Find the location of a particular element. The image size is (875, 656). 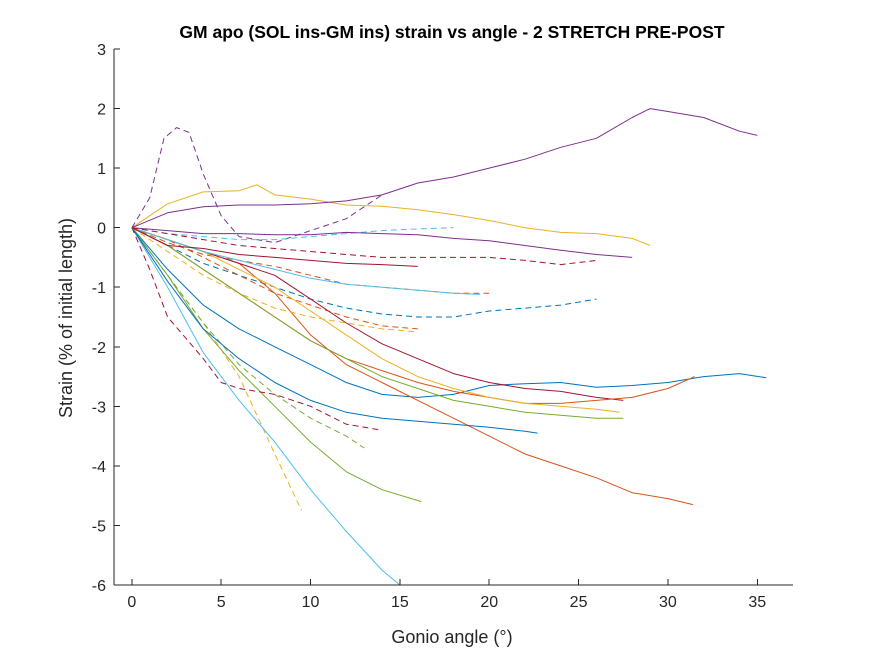

x-axis-label: Gonio angle (°) is located at coordinates (451, 637).